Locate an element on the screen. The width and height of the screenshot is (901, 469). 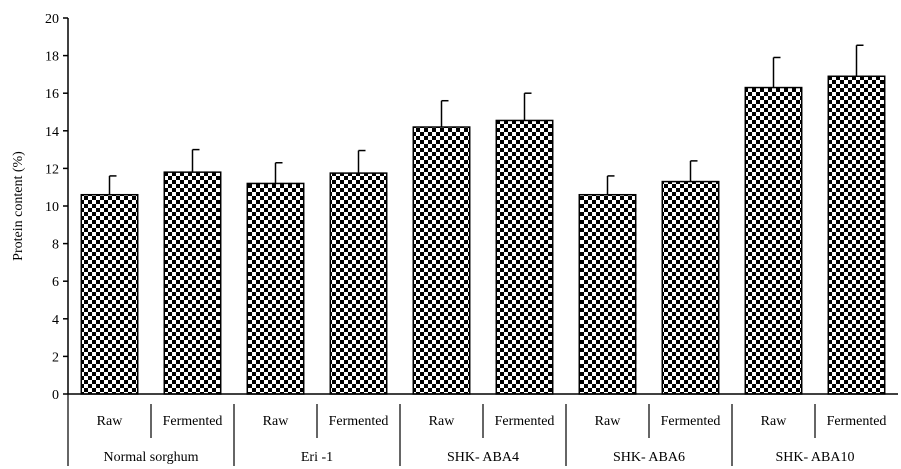
y-tick-label: 18 is located at coordinates (52, 57).